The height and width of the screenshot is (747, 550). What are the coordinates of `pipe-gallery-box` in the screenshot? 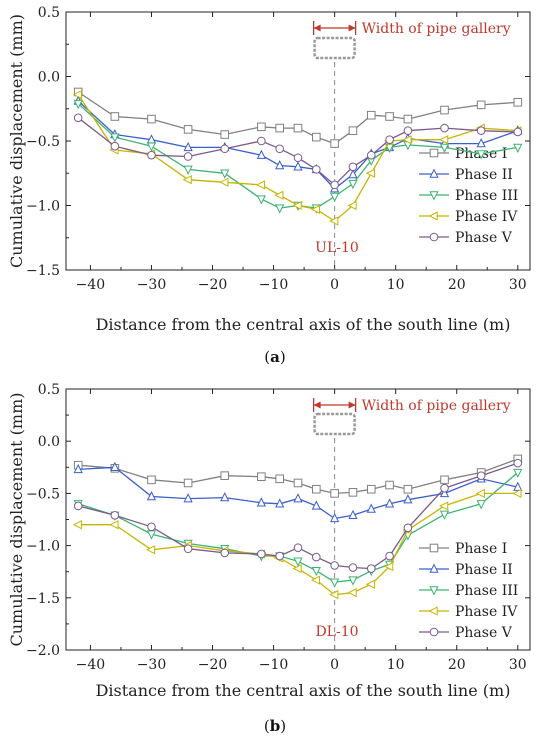 It's located at (334, 424).